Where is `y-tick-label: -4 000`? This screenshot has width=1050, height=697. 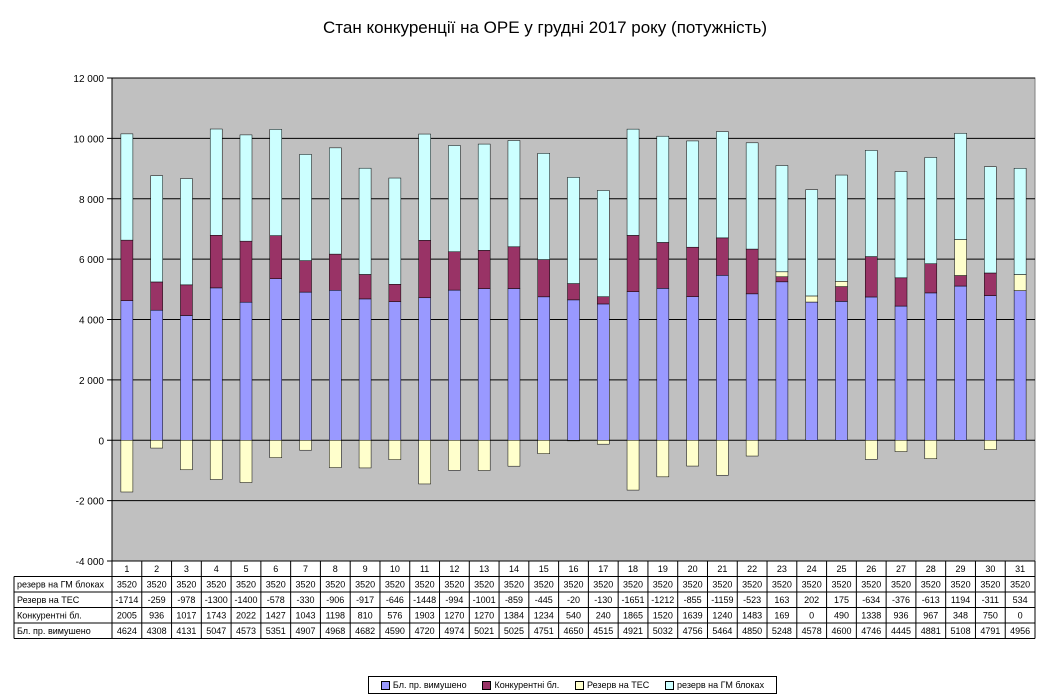
y-tick-label: -4 000 is located at coordinates (90, 562).